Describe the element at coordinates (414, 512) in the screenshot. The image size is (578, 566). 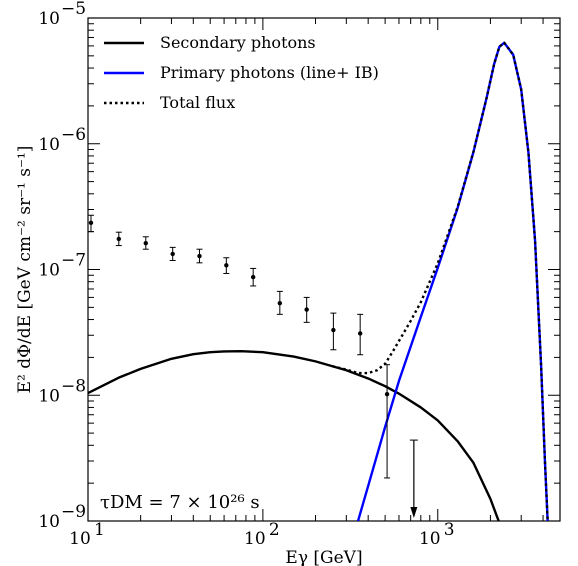
I see `upper-limit-arrowhead` at that location.